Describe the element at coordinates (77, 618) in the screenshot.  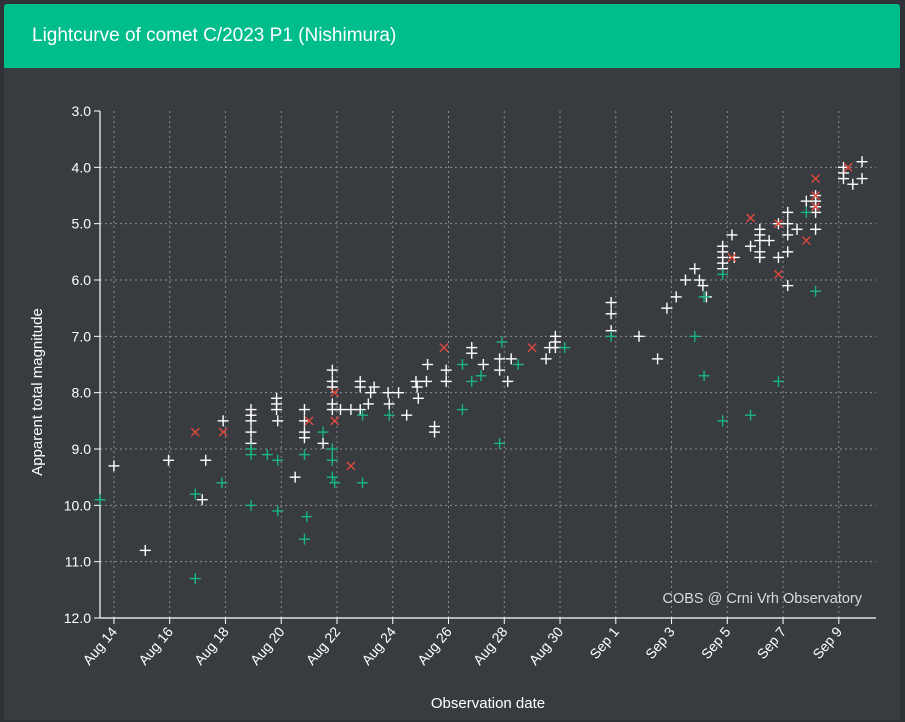
I see `y-tick-label: 12.0` at that location.